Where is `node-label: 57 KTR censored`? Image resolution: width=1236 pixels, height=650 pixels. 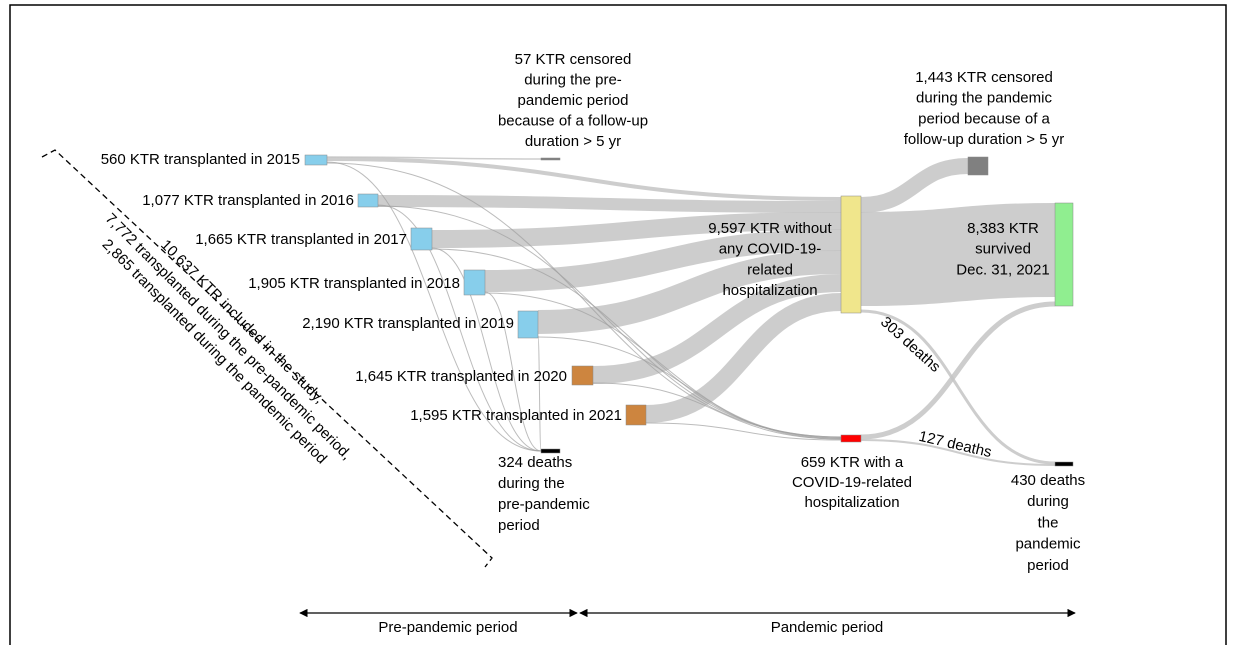 node-label: 57 KTR censored is located at coordinates (573, 59).